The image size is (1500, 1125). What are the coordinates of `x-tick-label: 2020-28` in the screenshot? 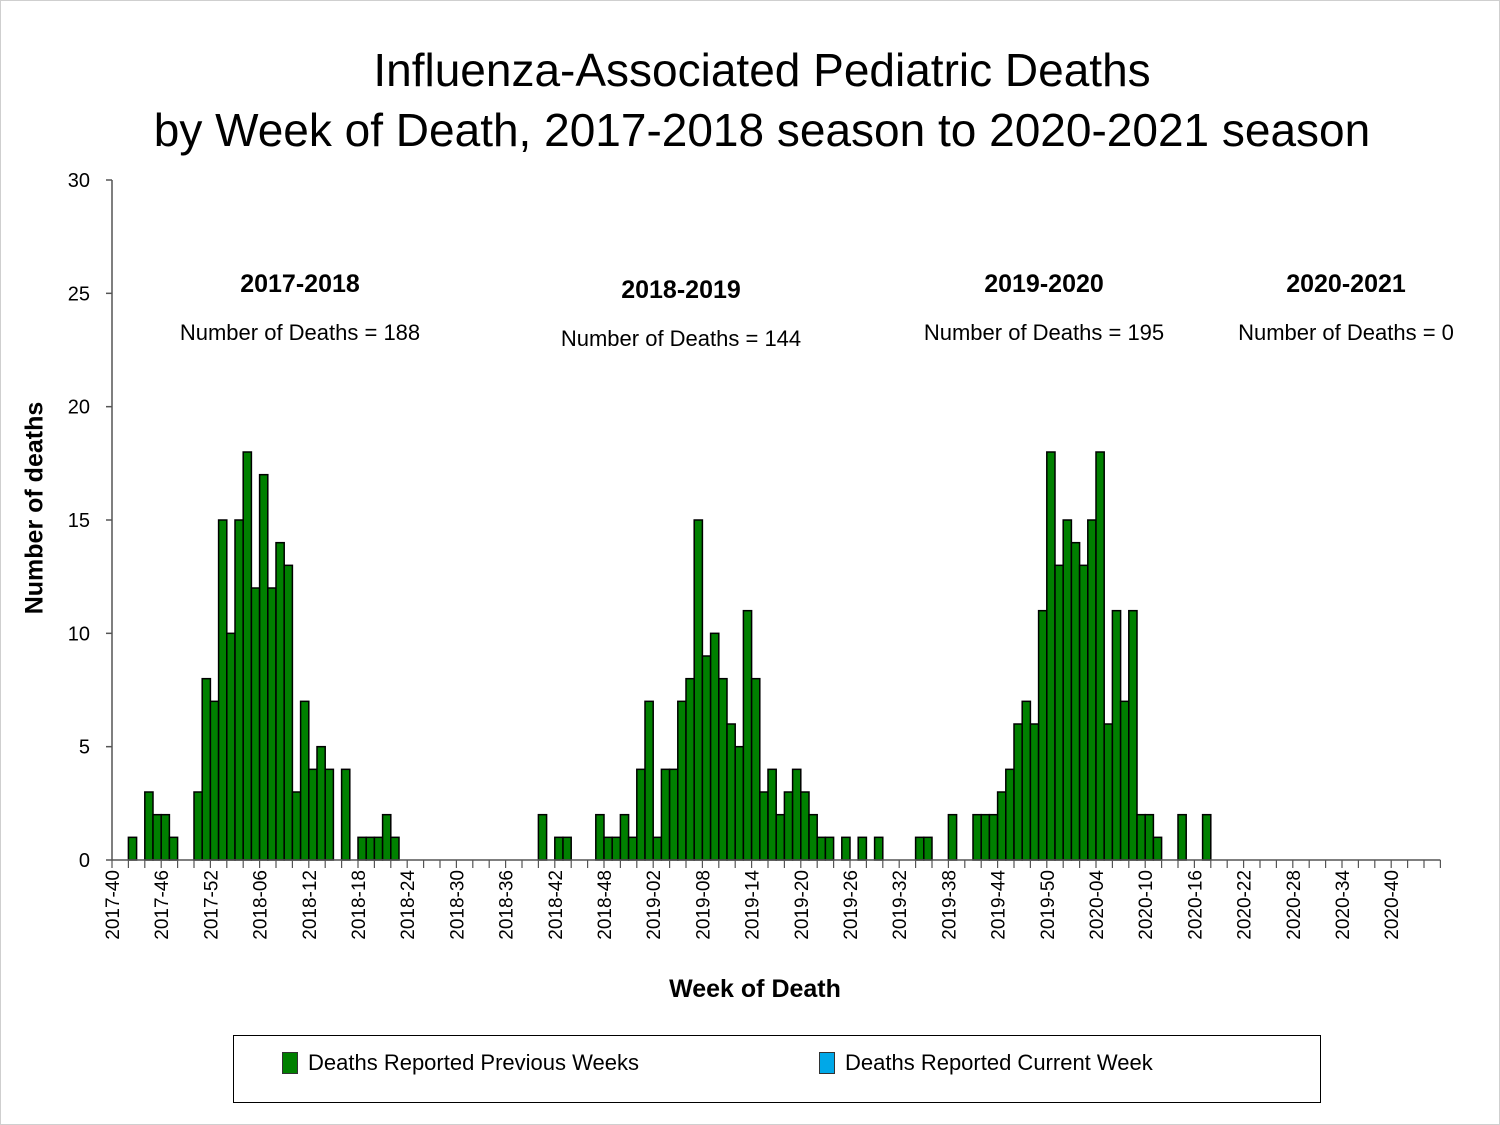 It's located at (1294, 905).